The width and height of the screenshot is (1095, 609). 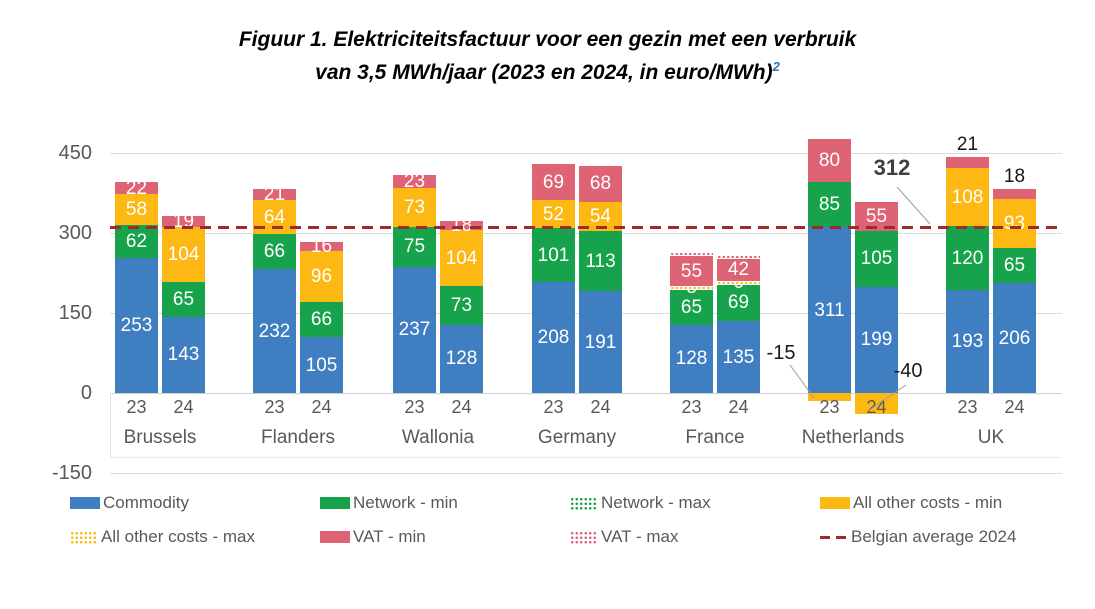 I want to click on legend-label: VAT - min, so click(x=389, y=536).